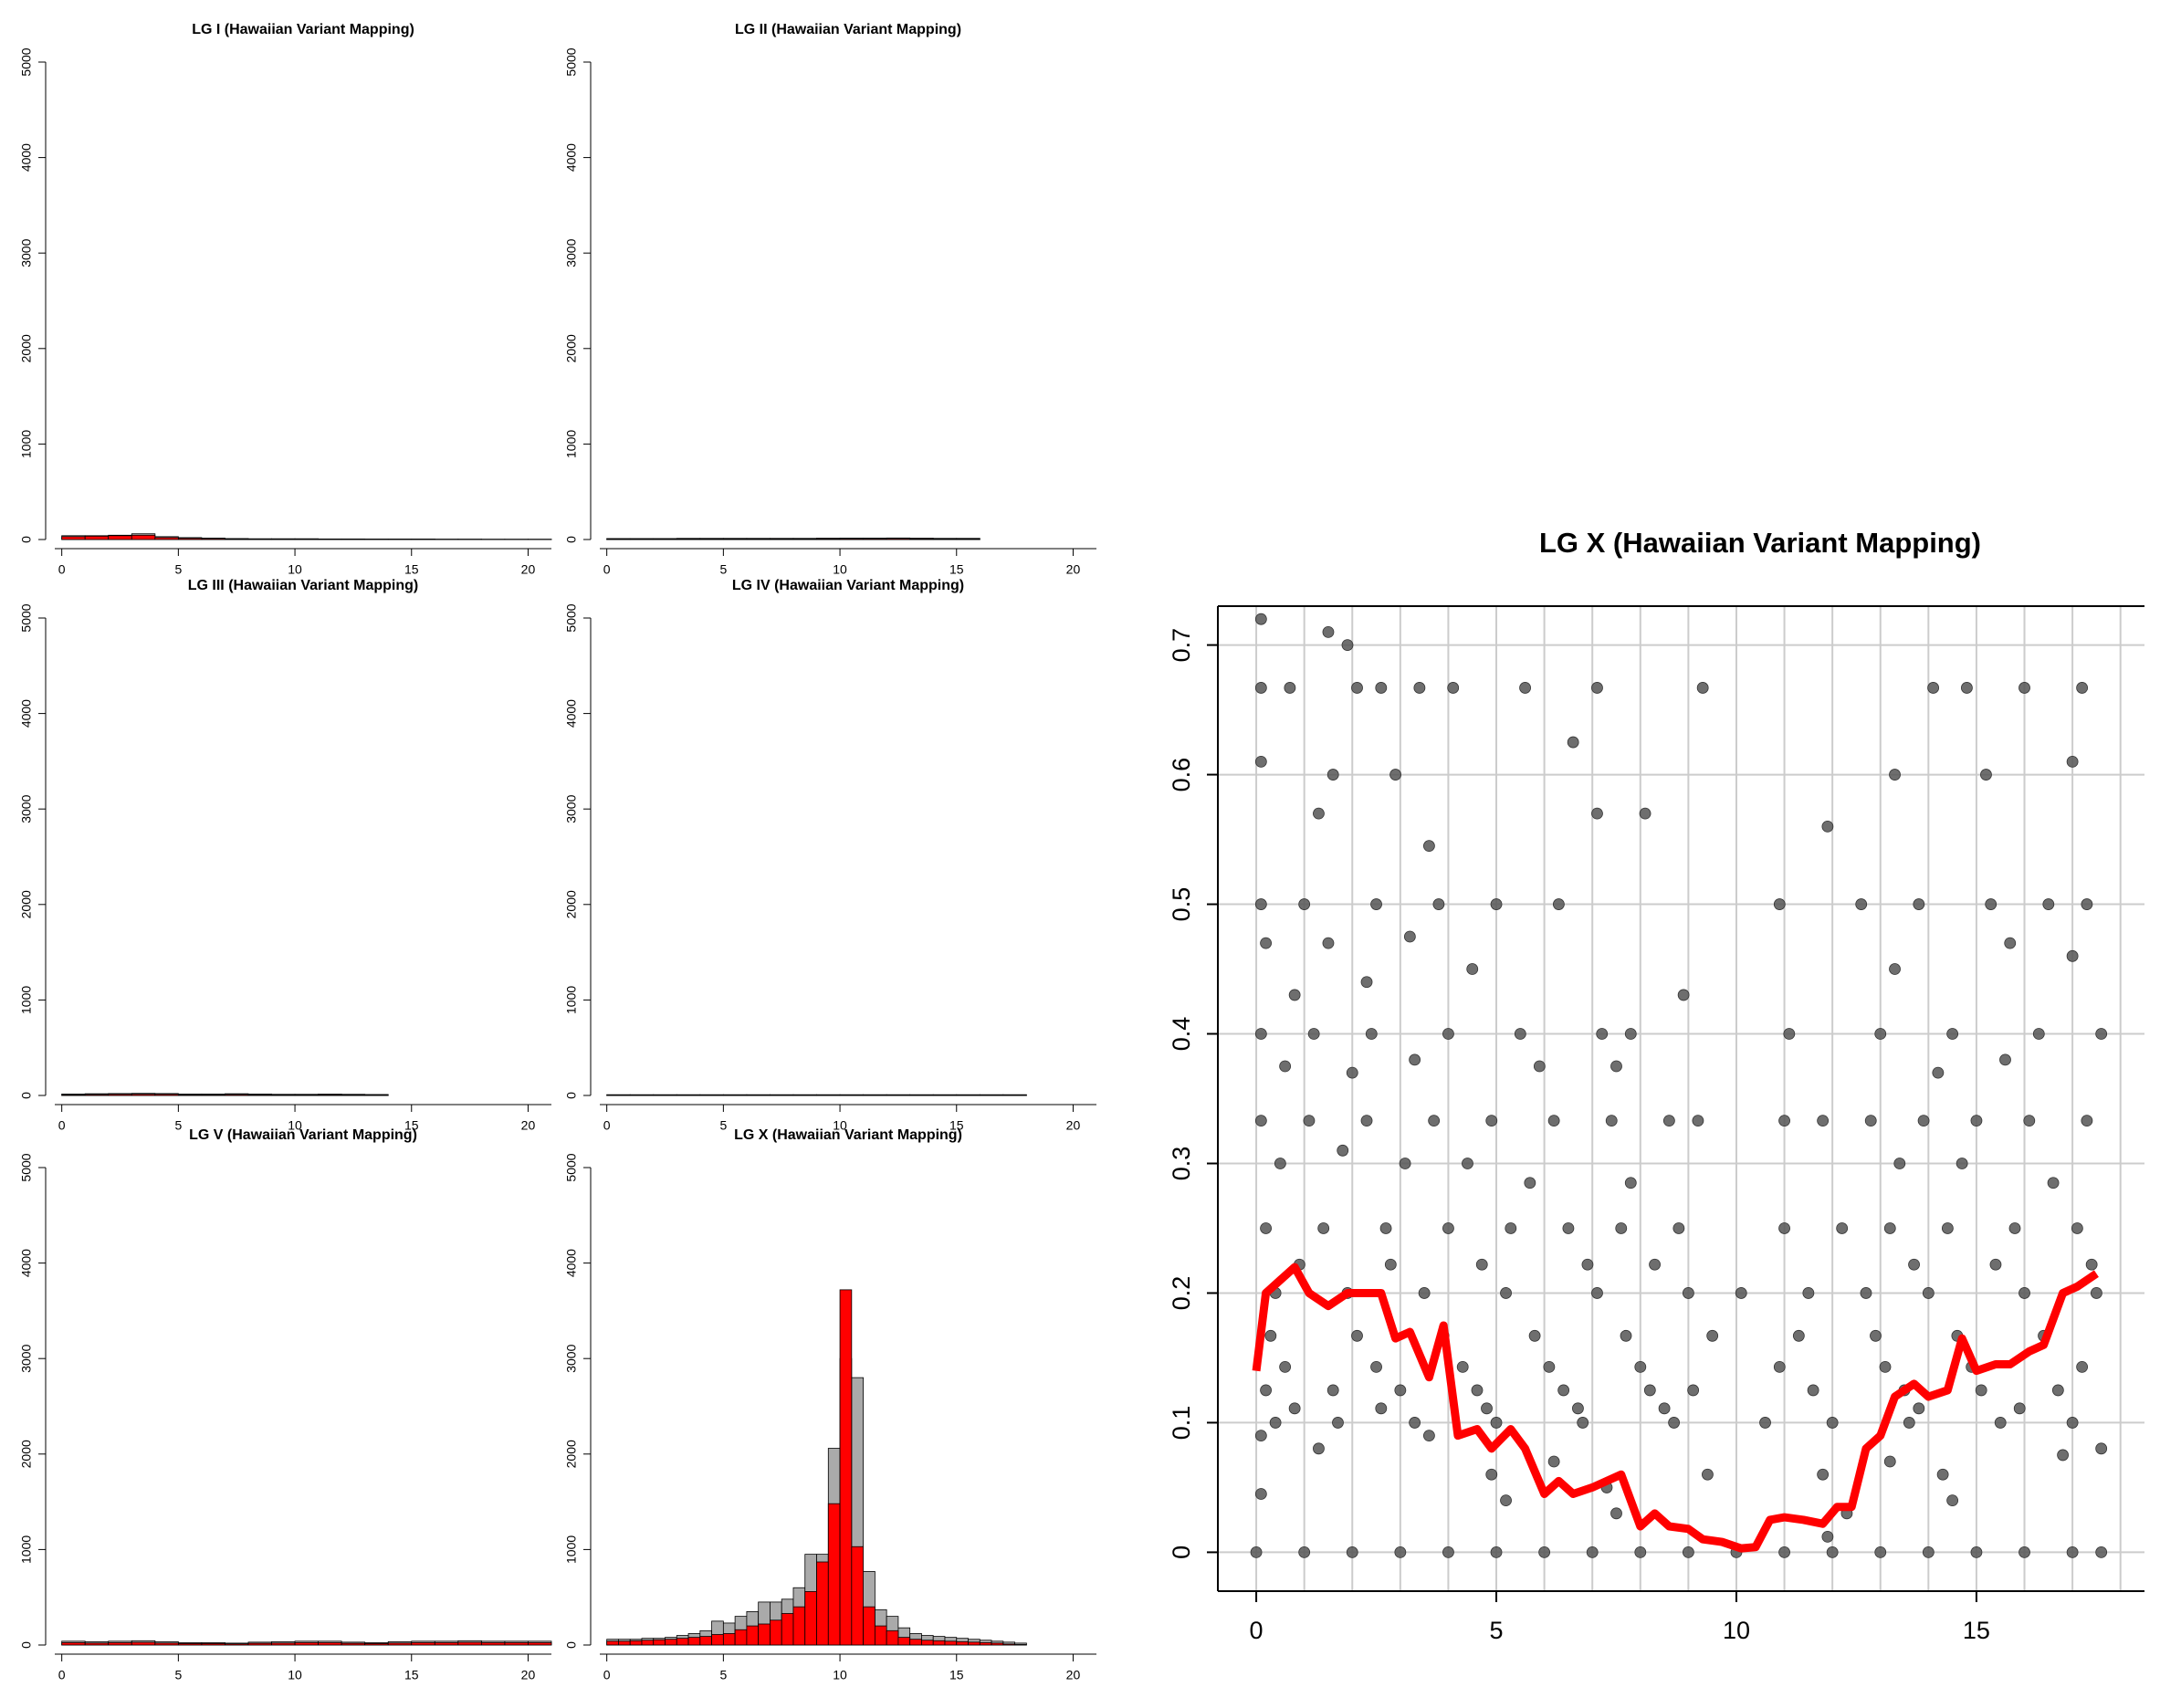  I want to click on y-tick-label: 4000, so click(26, 1263).